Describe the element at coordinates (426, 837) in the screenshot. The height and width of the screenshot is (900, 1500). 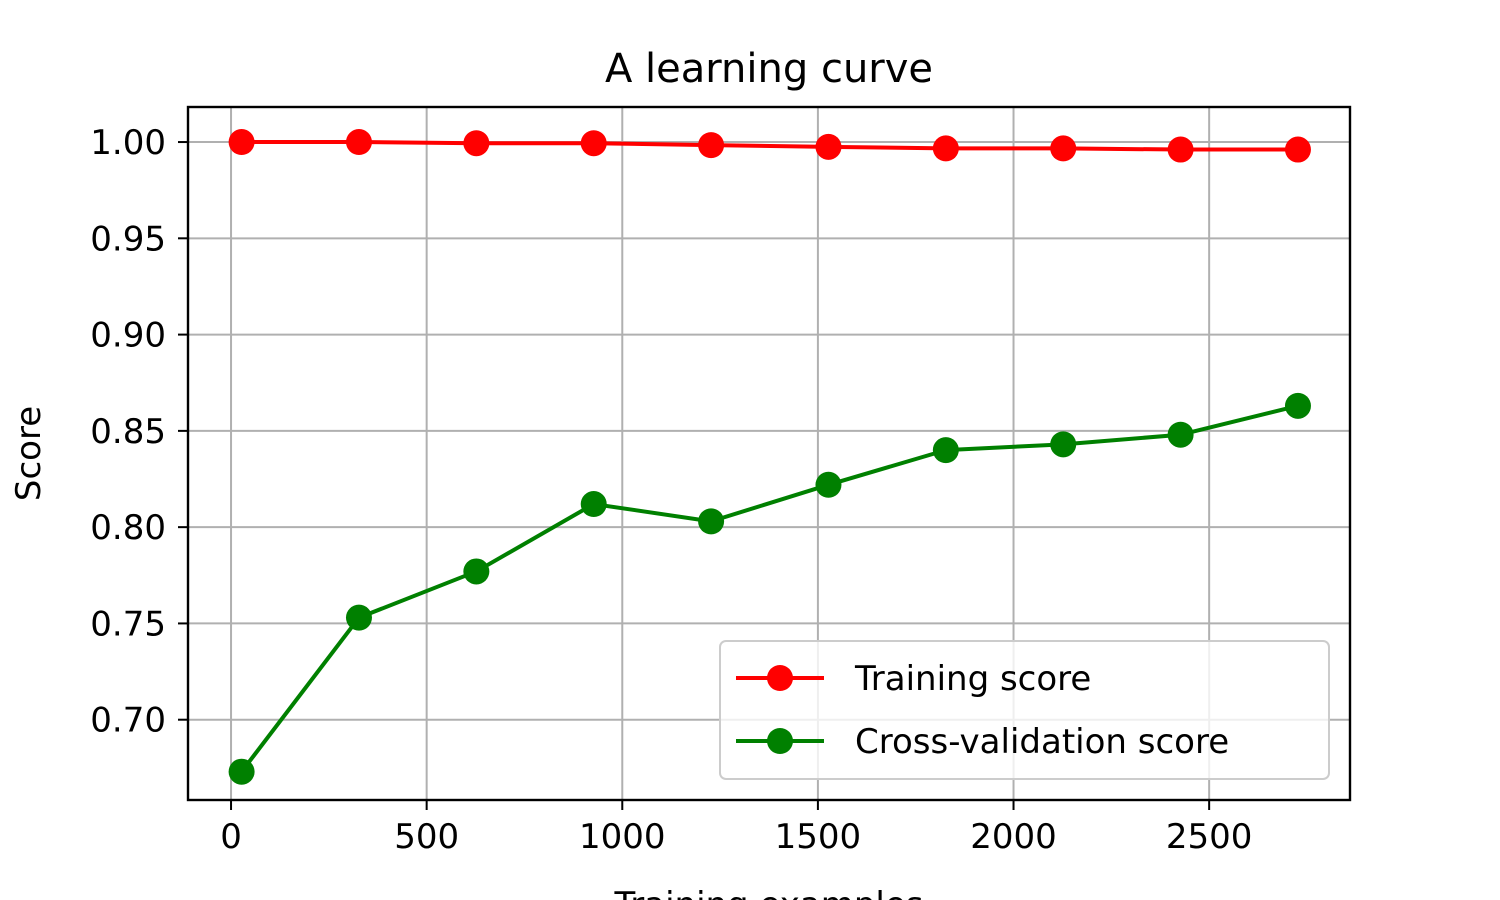
I see `x-tick-label: 500` at that location.